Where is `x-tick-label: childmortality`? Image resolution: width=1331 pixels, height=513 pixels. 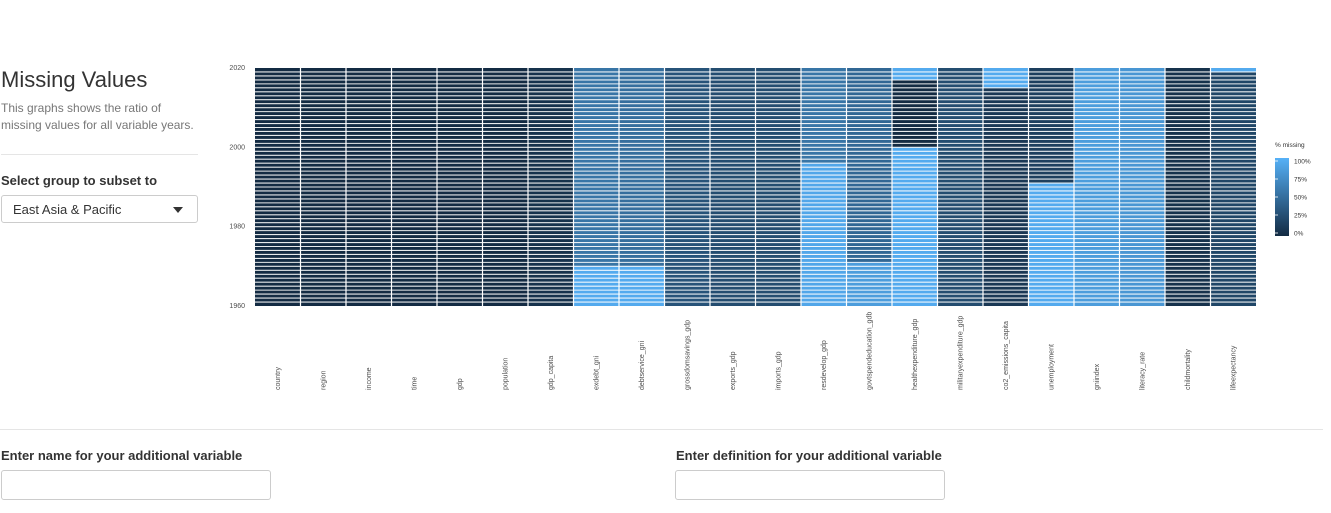
x-tick-label: childmortality is located at coordinates (1188, 369).